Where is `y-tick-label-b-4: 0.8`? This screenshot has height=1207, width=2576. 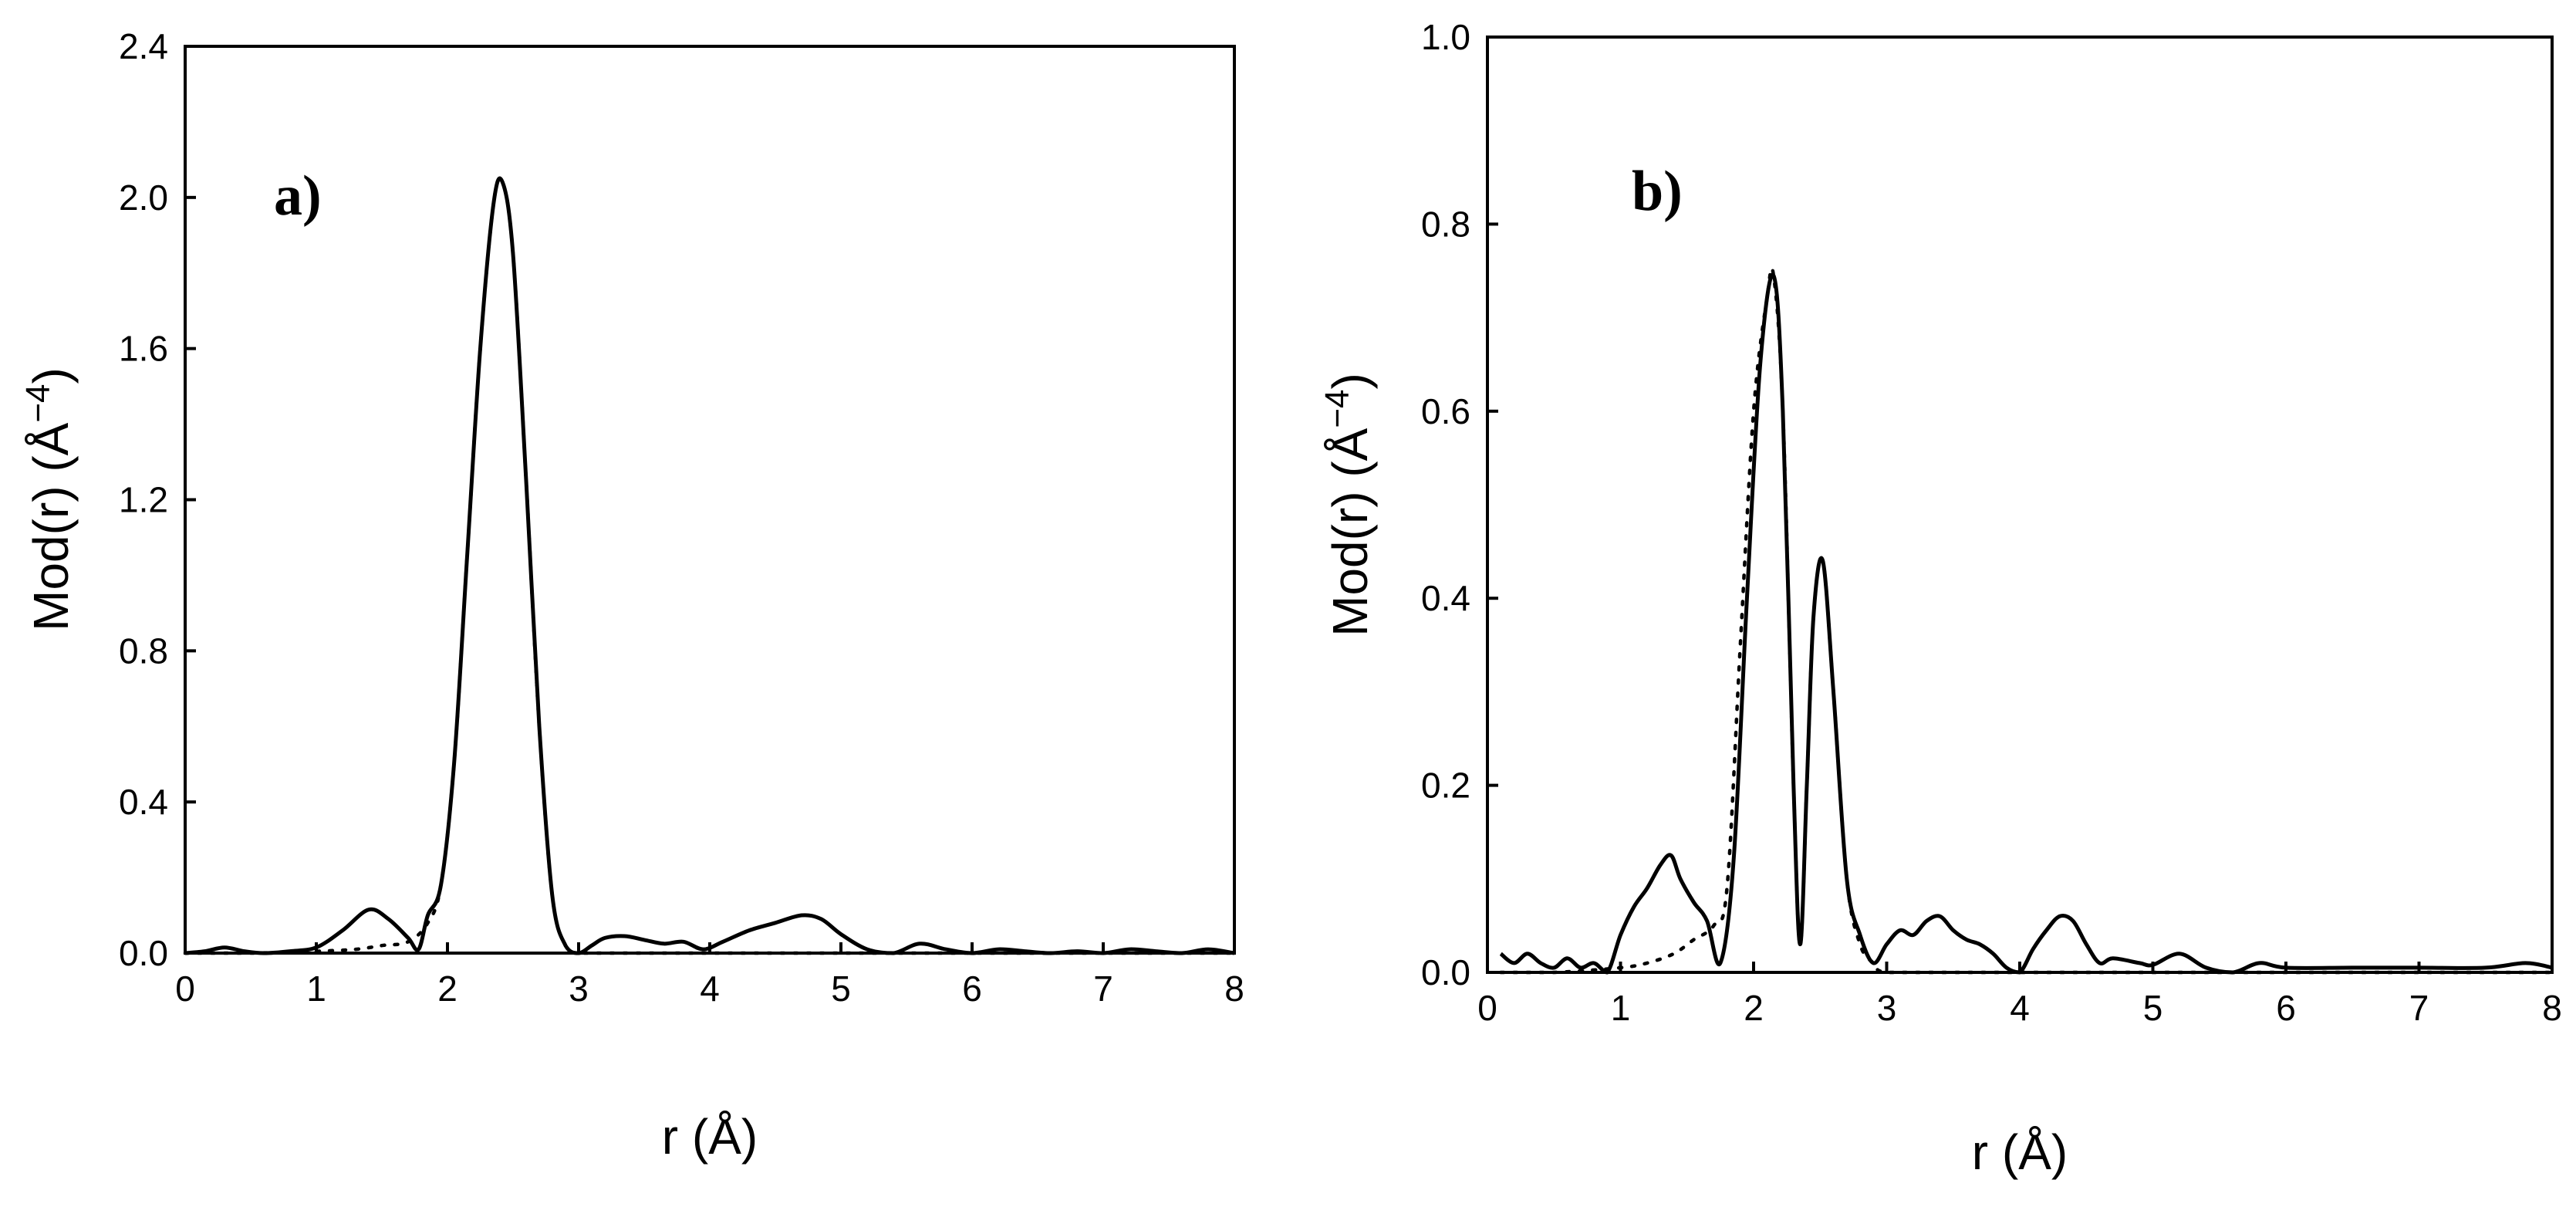 y-tick-label-b-4: 0.8 is located at coordinates (1445, 224).